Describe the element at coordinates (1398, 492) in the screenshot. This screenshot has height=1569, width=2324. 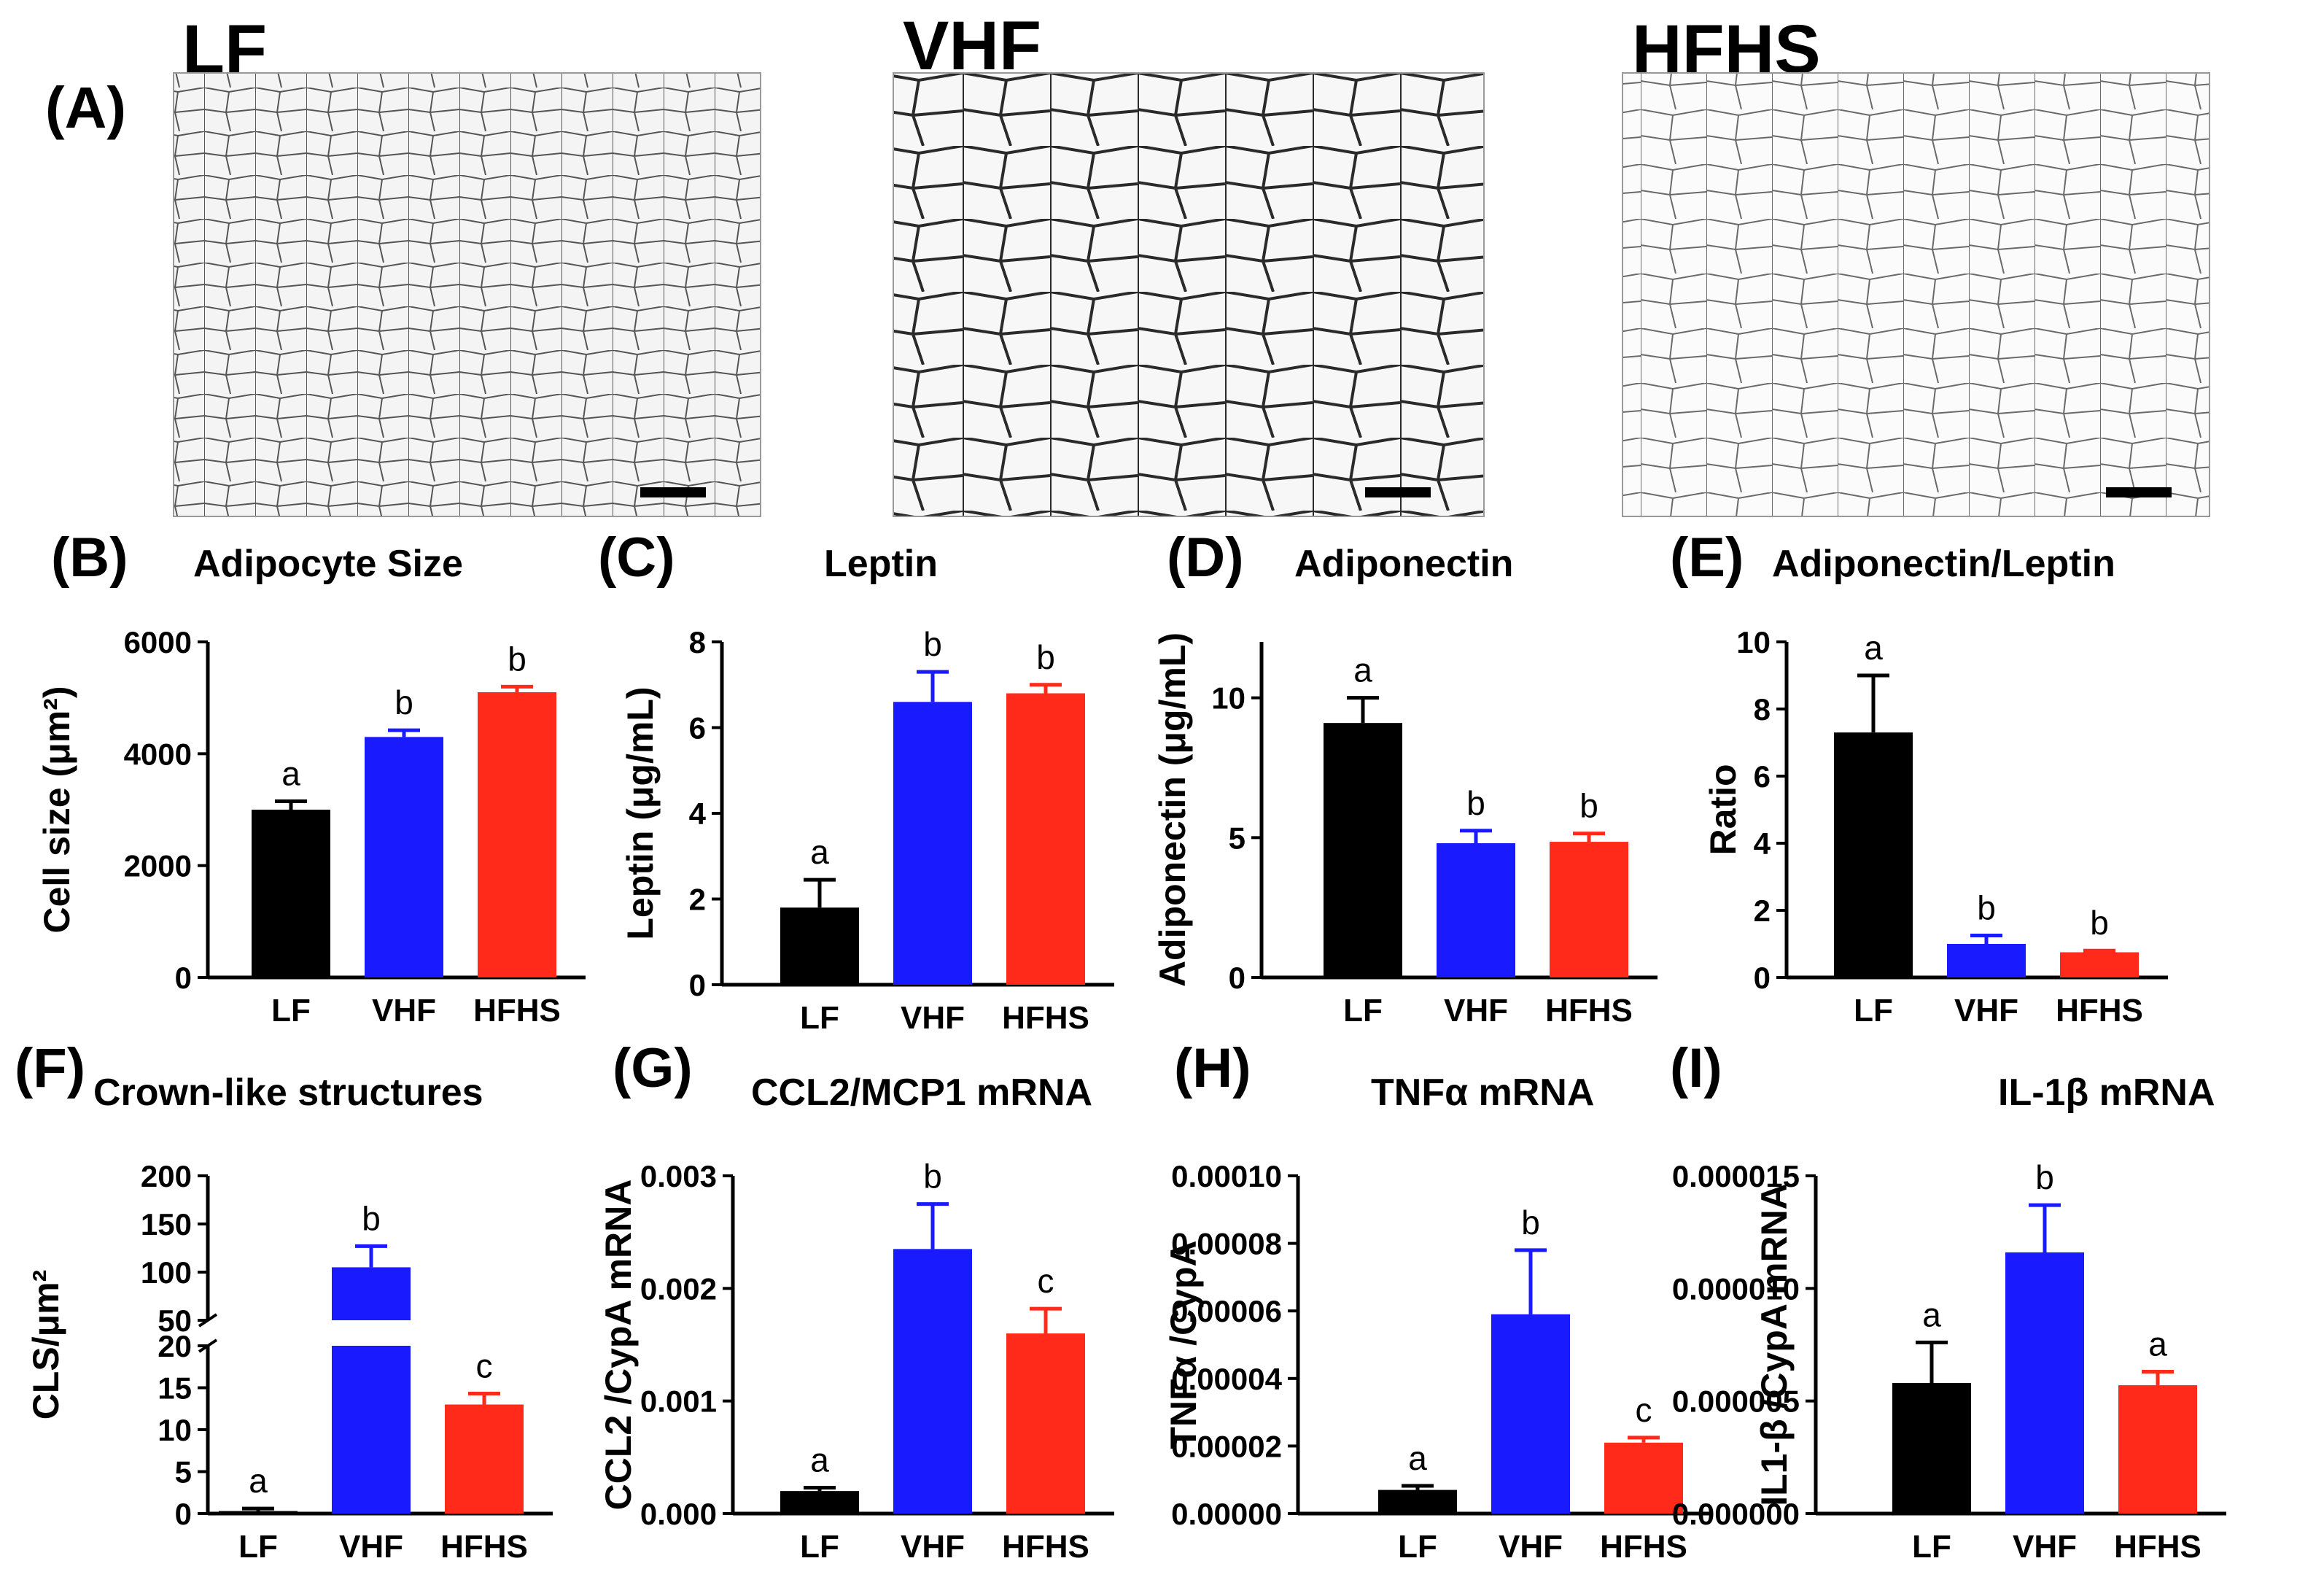
I see `scale-bar-vhf` at that location.